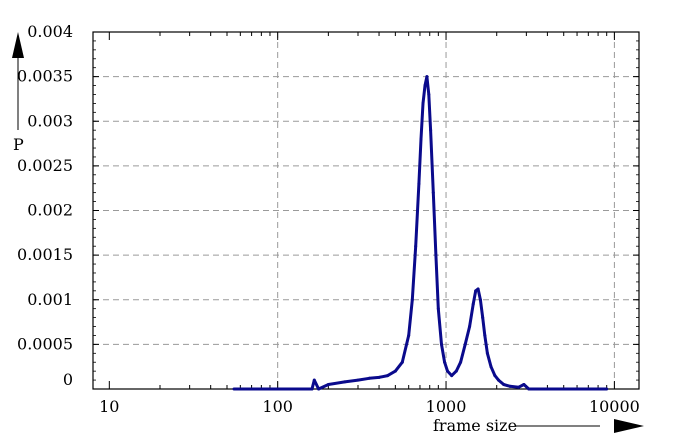  Describe the element at coordinates (50, 31) in the screenshot. I see `y-tick-label: 0.004` at that location.